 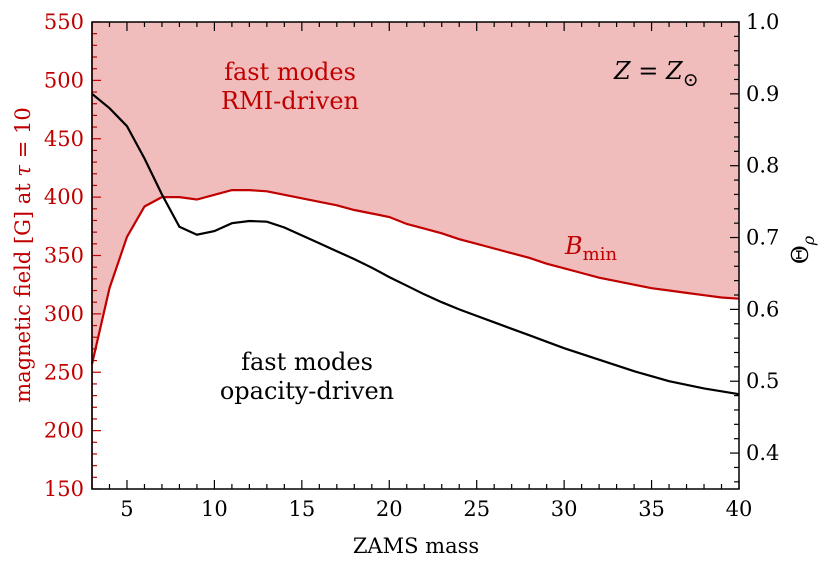 What do you see at coordinates (808, 240) in the screenshot?
I see `y-right-label-rho: ρ` at bounding box center [808, 240].